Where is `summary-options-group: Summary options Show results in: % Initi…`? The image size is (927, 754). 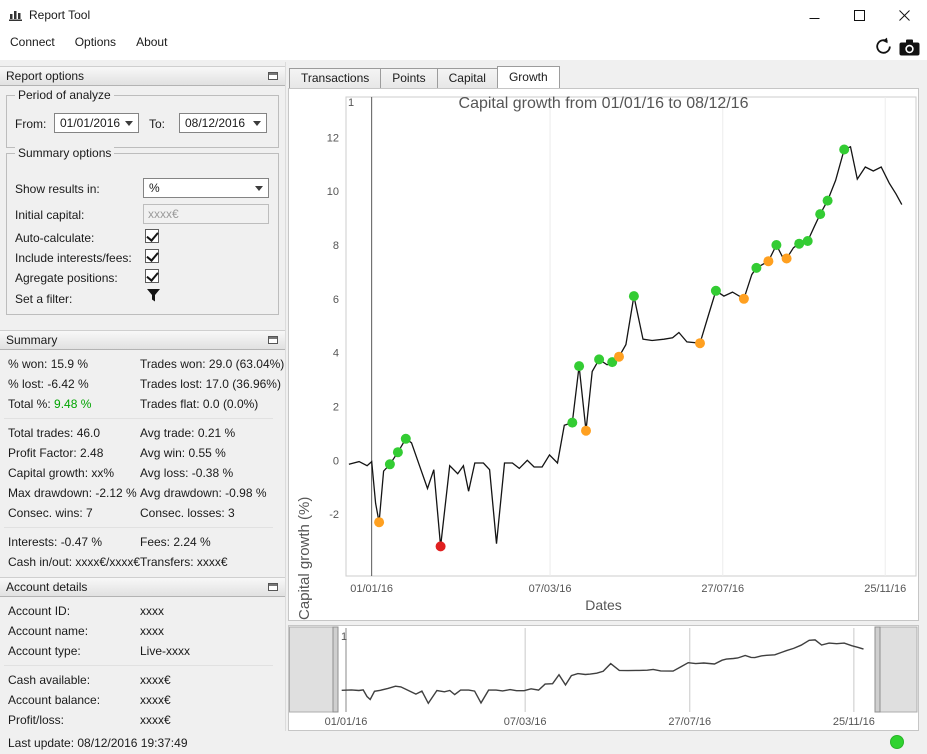
summary-options-group: Summary options Show results in: % Initi… is located at coordinates (142, 230).